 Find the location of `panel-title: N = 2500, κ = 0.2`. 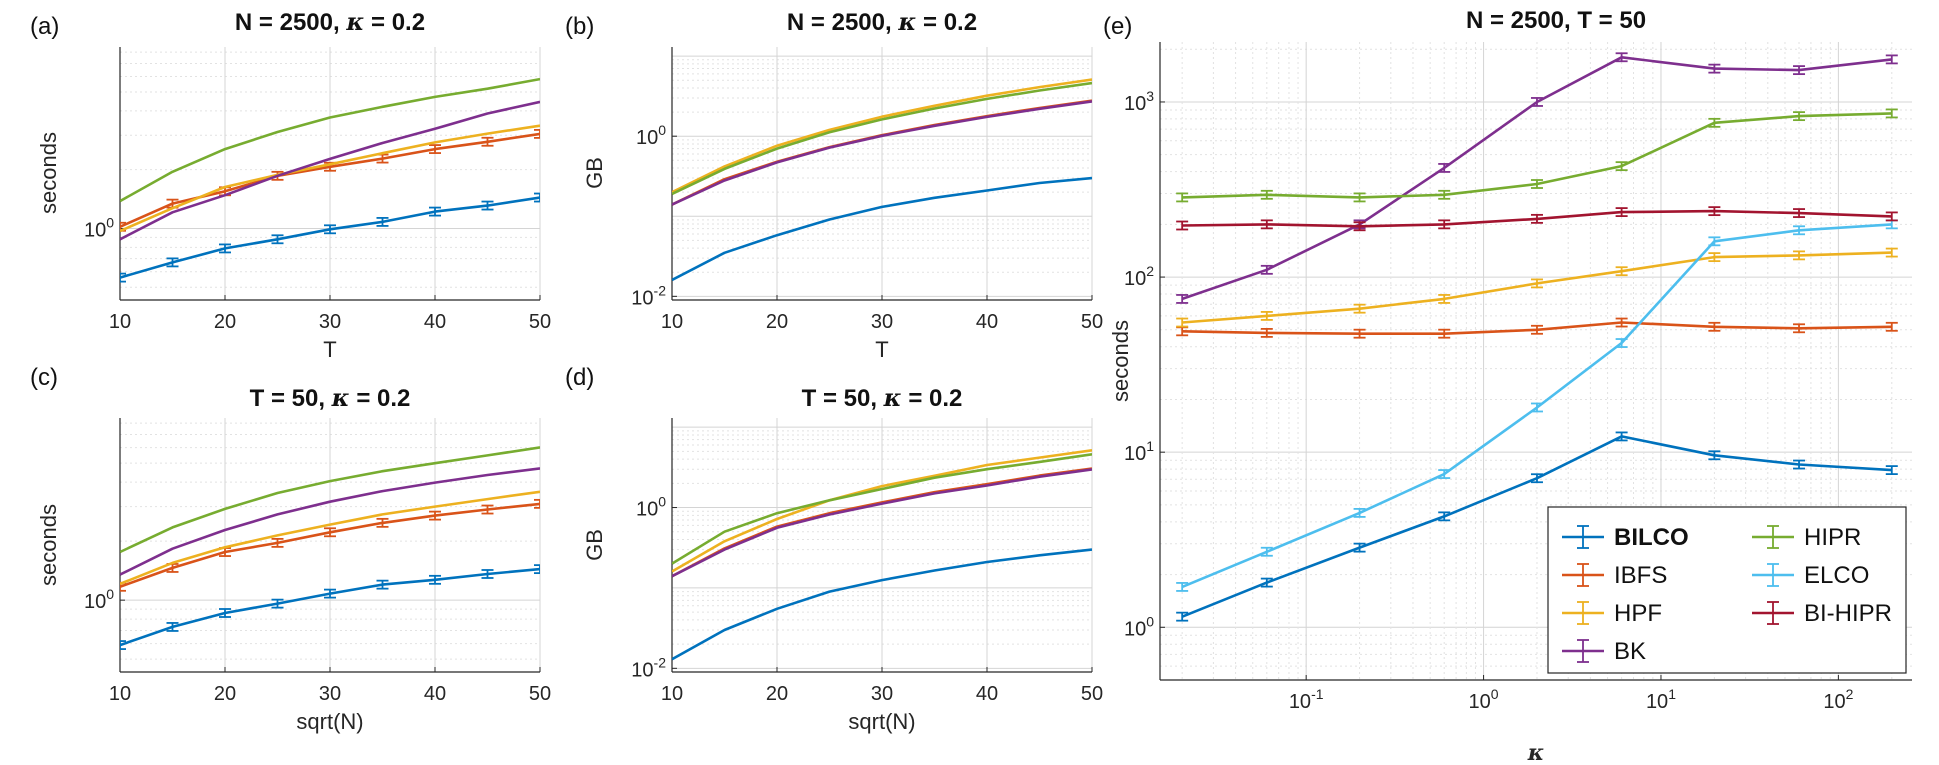

panel-title: N = 2500, κ = 0.2 is located at coordinates (882, 21).